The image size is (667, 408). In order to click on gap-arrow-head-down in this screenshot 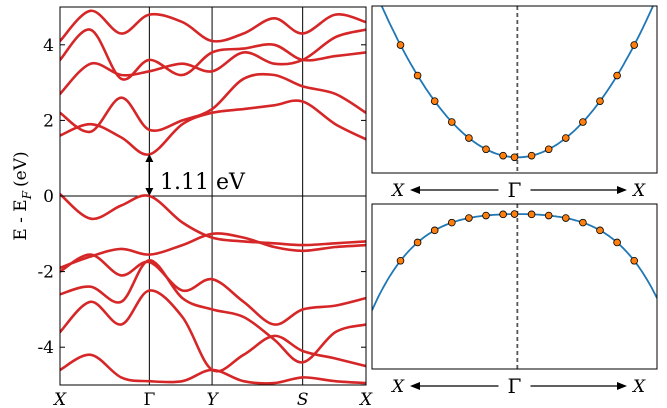, I will do `click(149, 192)`.